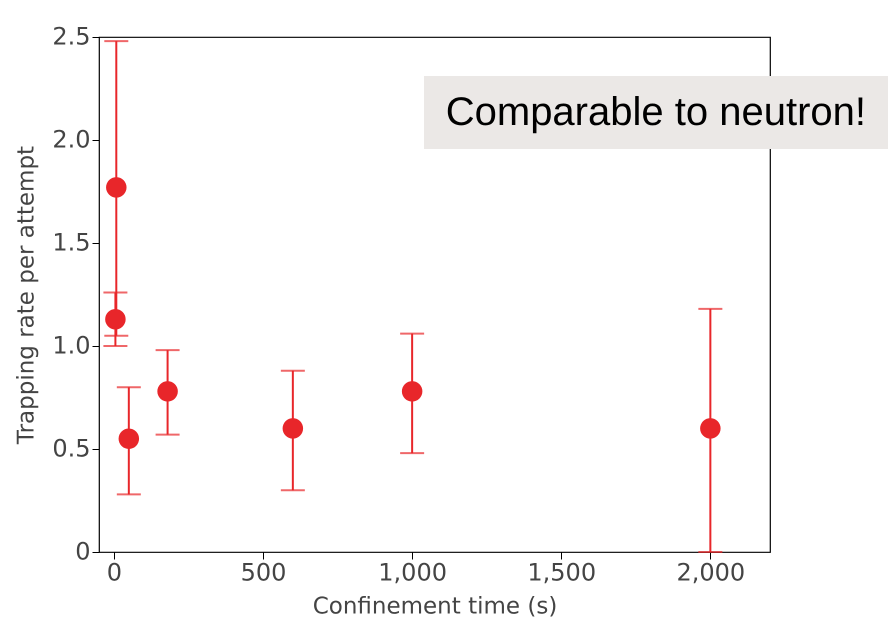 The height and width of the screenshot is (625, 888). What do you see at coordinates (656, 112) in the screenshot?
I see `annotation: Comparable to neutron!` at bounding box center [656, 112].